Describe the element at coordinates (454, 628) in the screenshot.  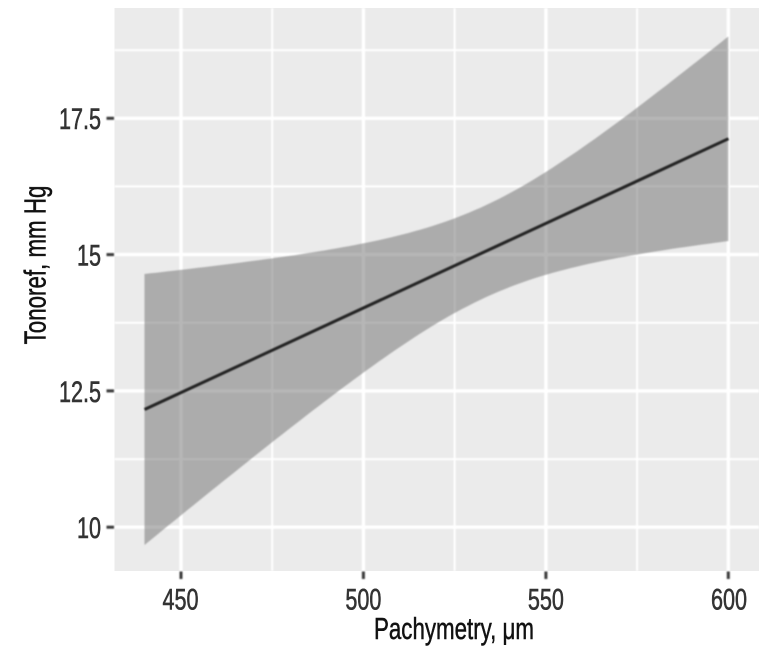
I see `svg-text: Pachymetry, μm` at that location.